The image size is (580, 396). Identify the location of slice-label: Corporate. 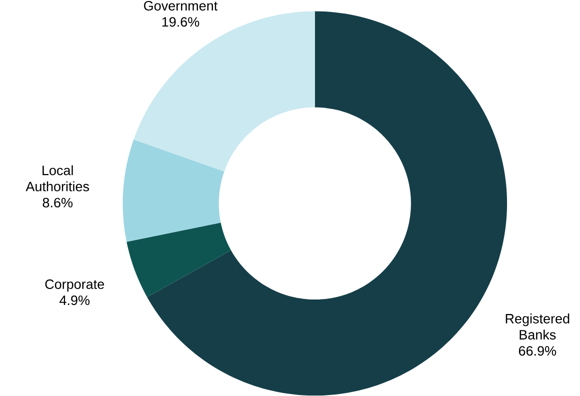
(74, 286).